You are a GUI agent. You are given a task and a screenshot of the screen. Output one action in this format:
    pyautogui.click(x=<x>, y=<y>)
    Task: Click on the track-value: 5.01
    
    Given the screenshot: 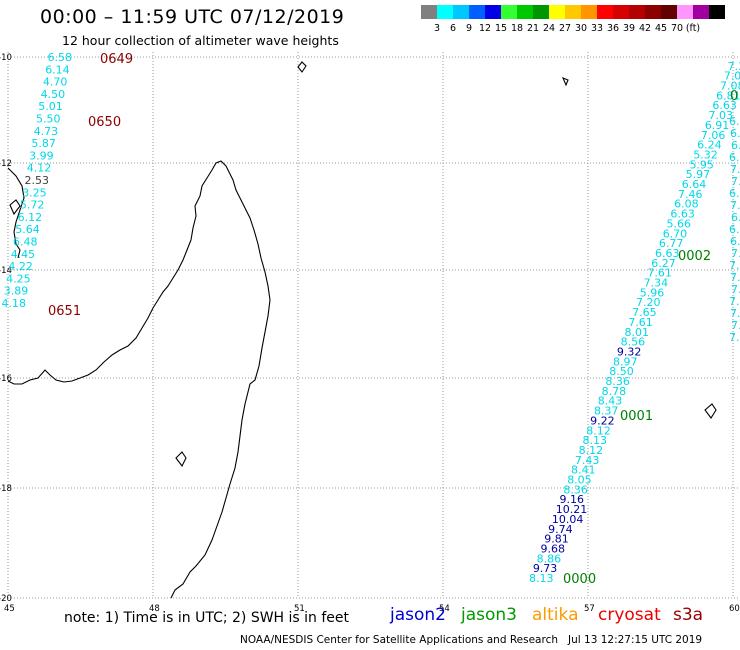 What is the action you would take?
    pyautogui.click(x=50, y=106)
    